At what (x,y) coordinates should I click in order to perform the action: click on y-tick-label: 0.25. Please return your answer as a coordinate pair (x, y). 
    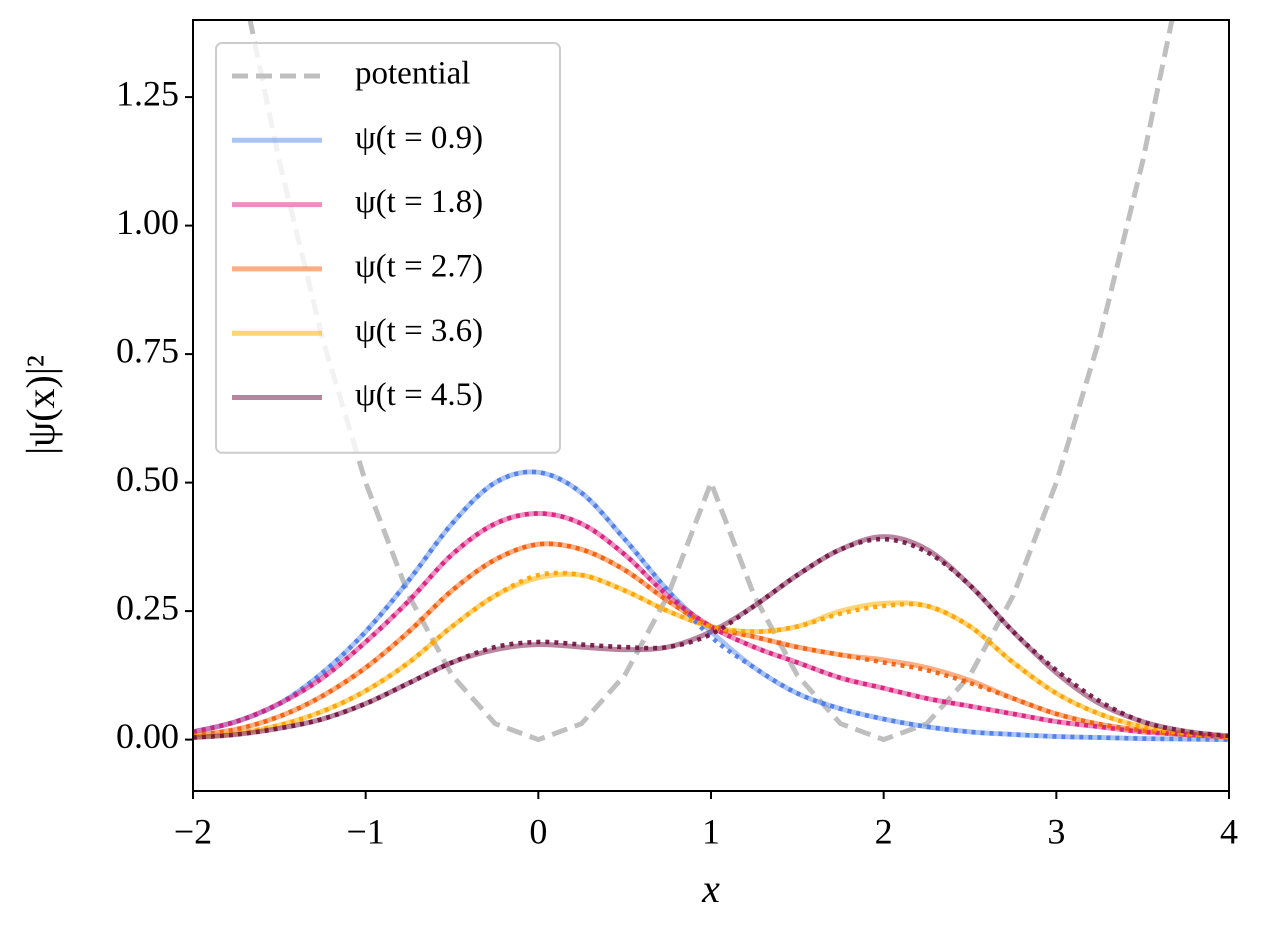
    Looking at the image, I should click on (147, 607).